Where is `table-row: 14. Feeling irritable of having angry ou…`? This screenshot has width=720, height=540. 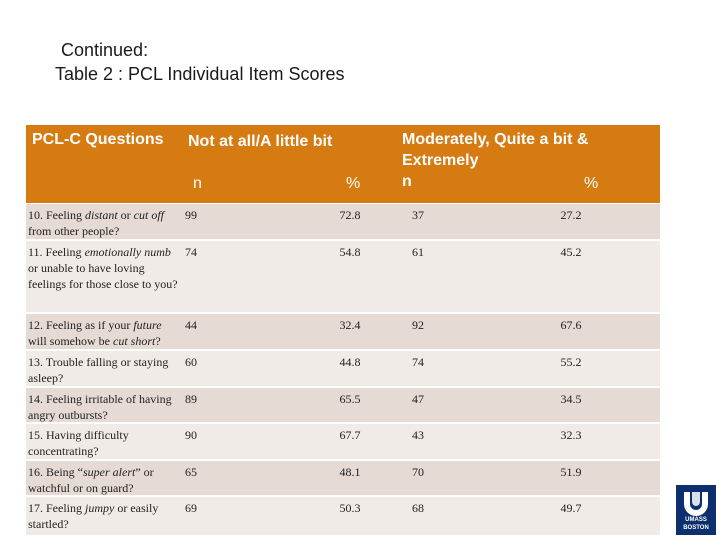
table-row: 14. Feeling irritable of having angry ou… is located at coordinates (343, 406).